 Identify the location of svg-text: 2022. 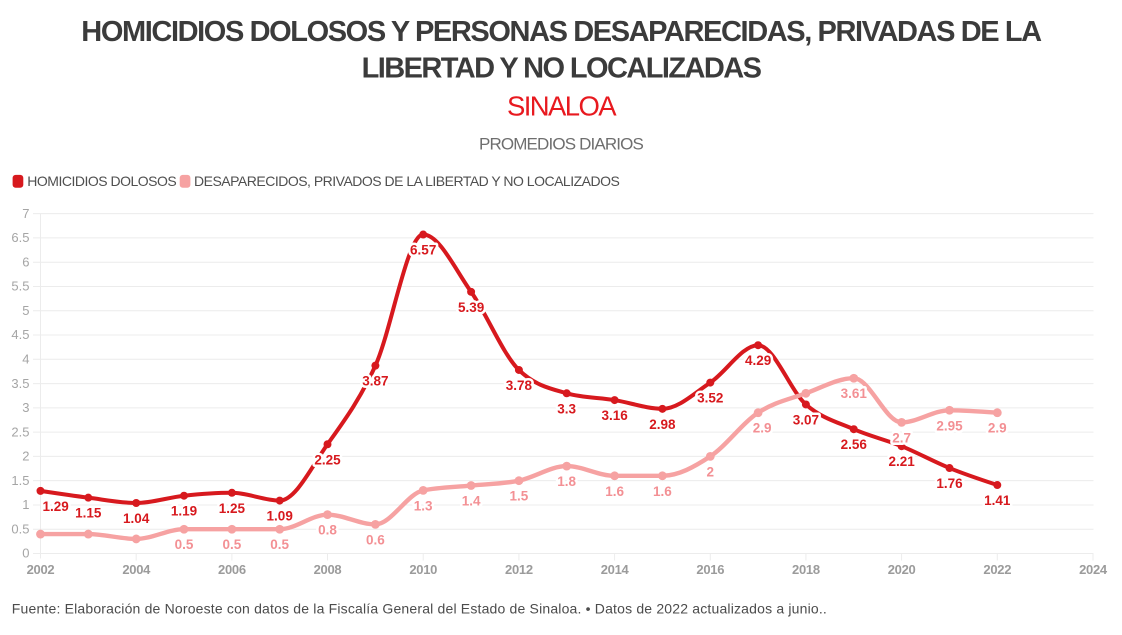
(997, 569).